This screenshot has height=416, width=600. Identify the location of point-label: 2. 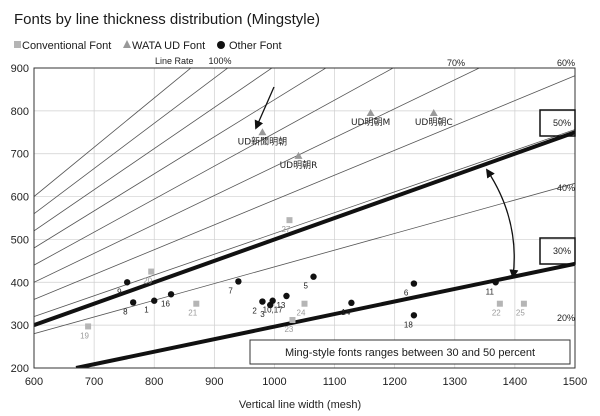
(254, 311).